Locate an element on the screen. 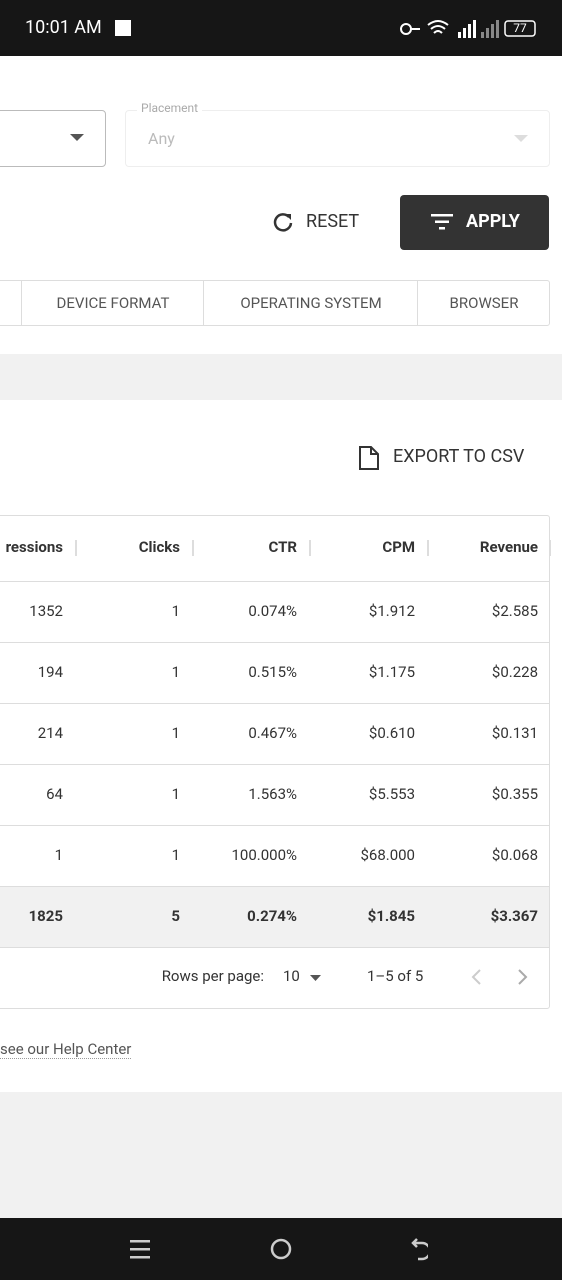 This screenshot has height=1280, width=562. table-cell: $0.228 is located at coordinates (514, 672).